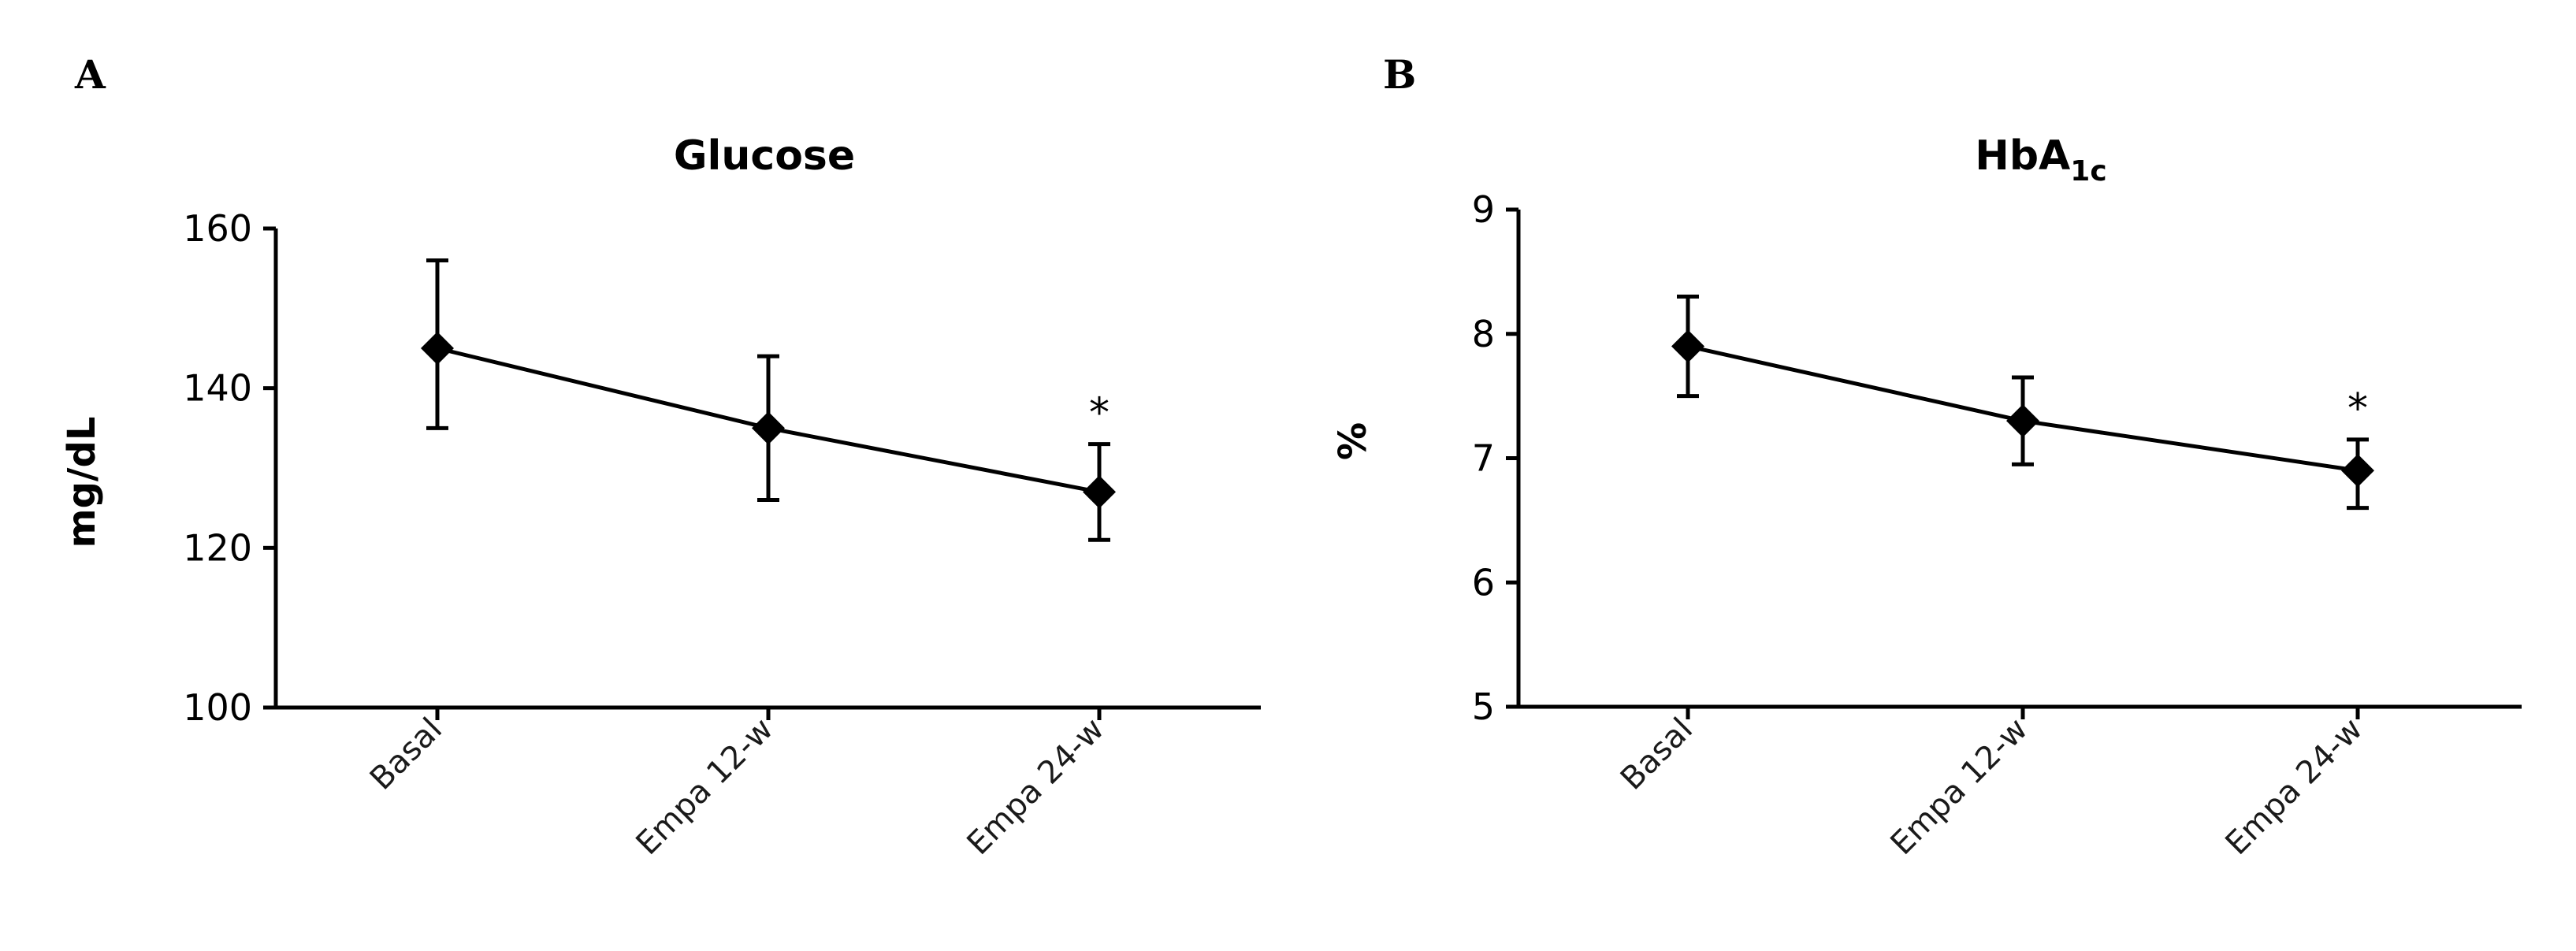 The height and width of the screenshot is (951, 2576). I want to click on y-tick-label: 9, so click(1483, 210).